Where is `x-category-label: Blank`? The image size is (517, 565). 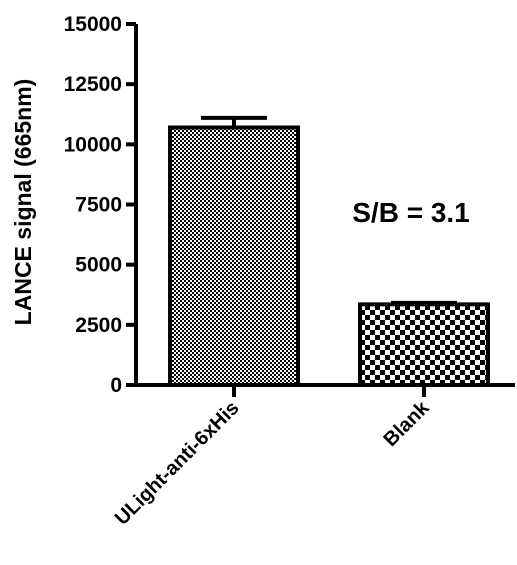
x-category-label: Blank is located at coordinates (406, 423).